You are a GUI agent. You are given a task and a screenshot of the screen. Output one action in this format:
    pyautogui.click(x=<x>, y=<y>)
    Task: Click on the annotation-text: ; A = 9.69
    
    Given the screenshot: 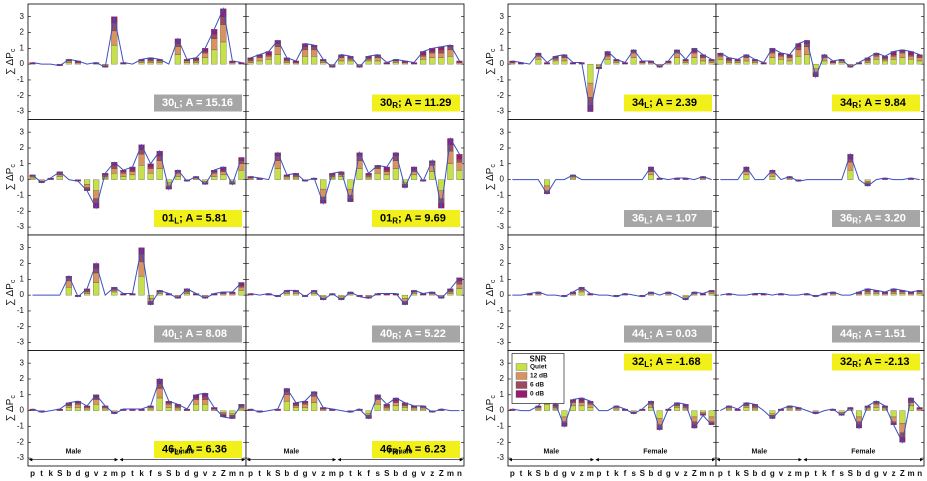 What is the action you would take?
    pyautogui.click(x=422, y=218)
    